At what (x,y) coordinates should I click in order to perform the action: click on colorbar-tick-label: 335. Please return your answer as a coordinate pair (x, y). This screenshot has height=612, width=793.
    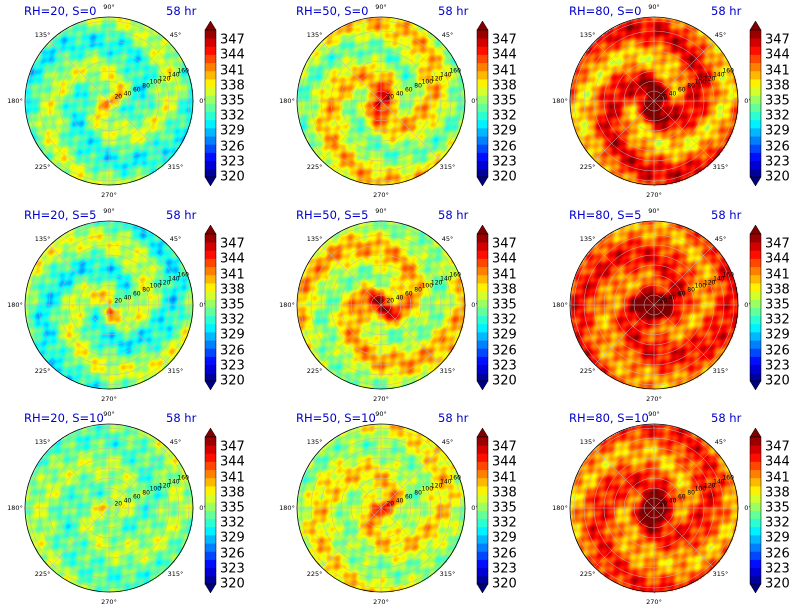
    Looking at the image, I should click on (777, 508).